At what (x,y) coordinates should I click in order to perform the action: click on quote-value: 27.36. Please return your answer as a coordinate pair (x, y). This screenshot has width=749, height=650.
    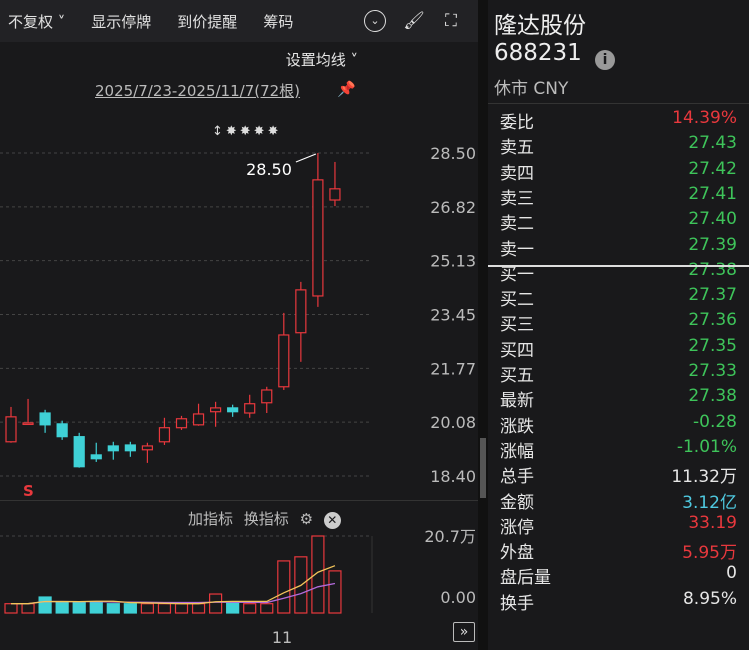
    Looking at the image, I should click on (712, 320).